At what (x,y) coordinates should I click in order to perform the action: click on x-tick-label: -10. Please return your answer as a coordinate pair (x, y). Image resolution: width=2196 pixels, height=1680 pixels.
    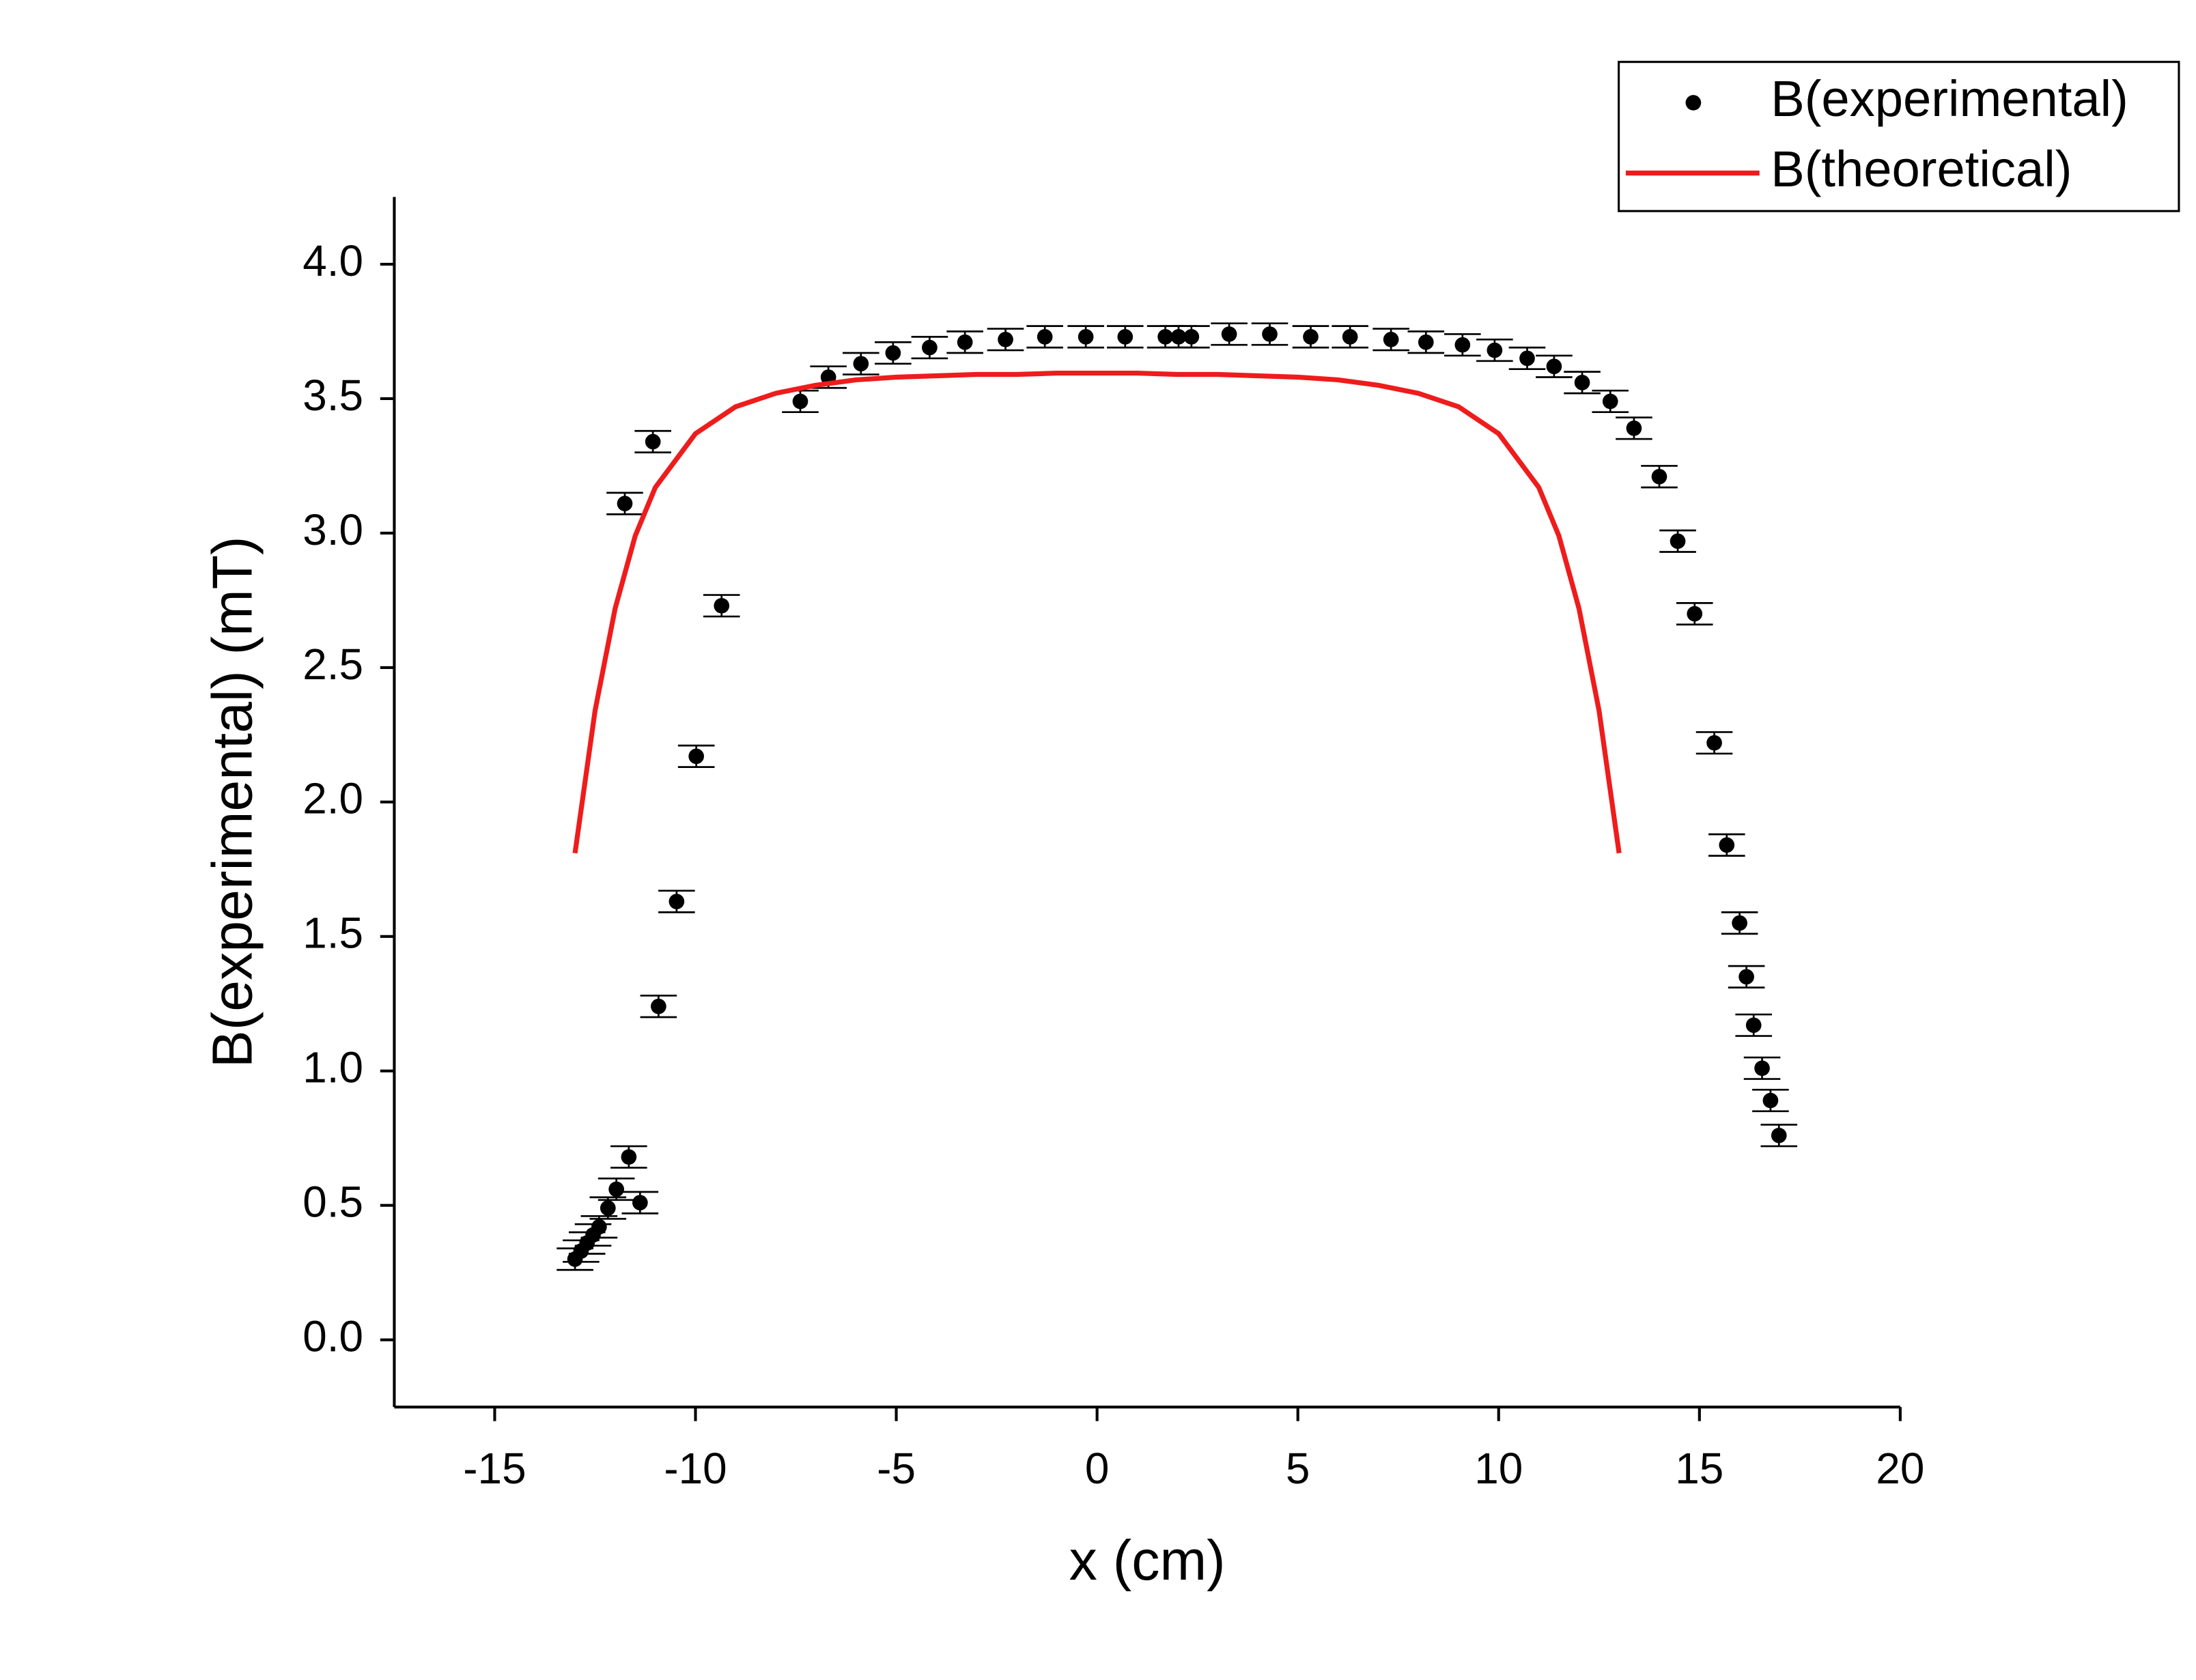
    Looking at the image, I should click on (695, 1468).